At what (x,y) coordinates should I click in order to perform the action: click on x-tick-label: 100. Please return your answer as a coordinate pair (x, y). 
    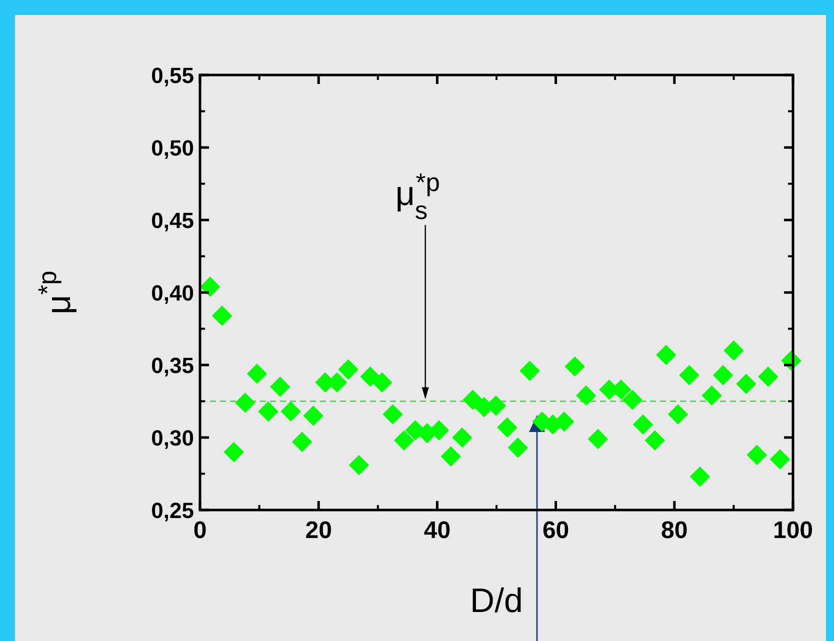
    Looking at the image, I should click on (793, 530).